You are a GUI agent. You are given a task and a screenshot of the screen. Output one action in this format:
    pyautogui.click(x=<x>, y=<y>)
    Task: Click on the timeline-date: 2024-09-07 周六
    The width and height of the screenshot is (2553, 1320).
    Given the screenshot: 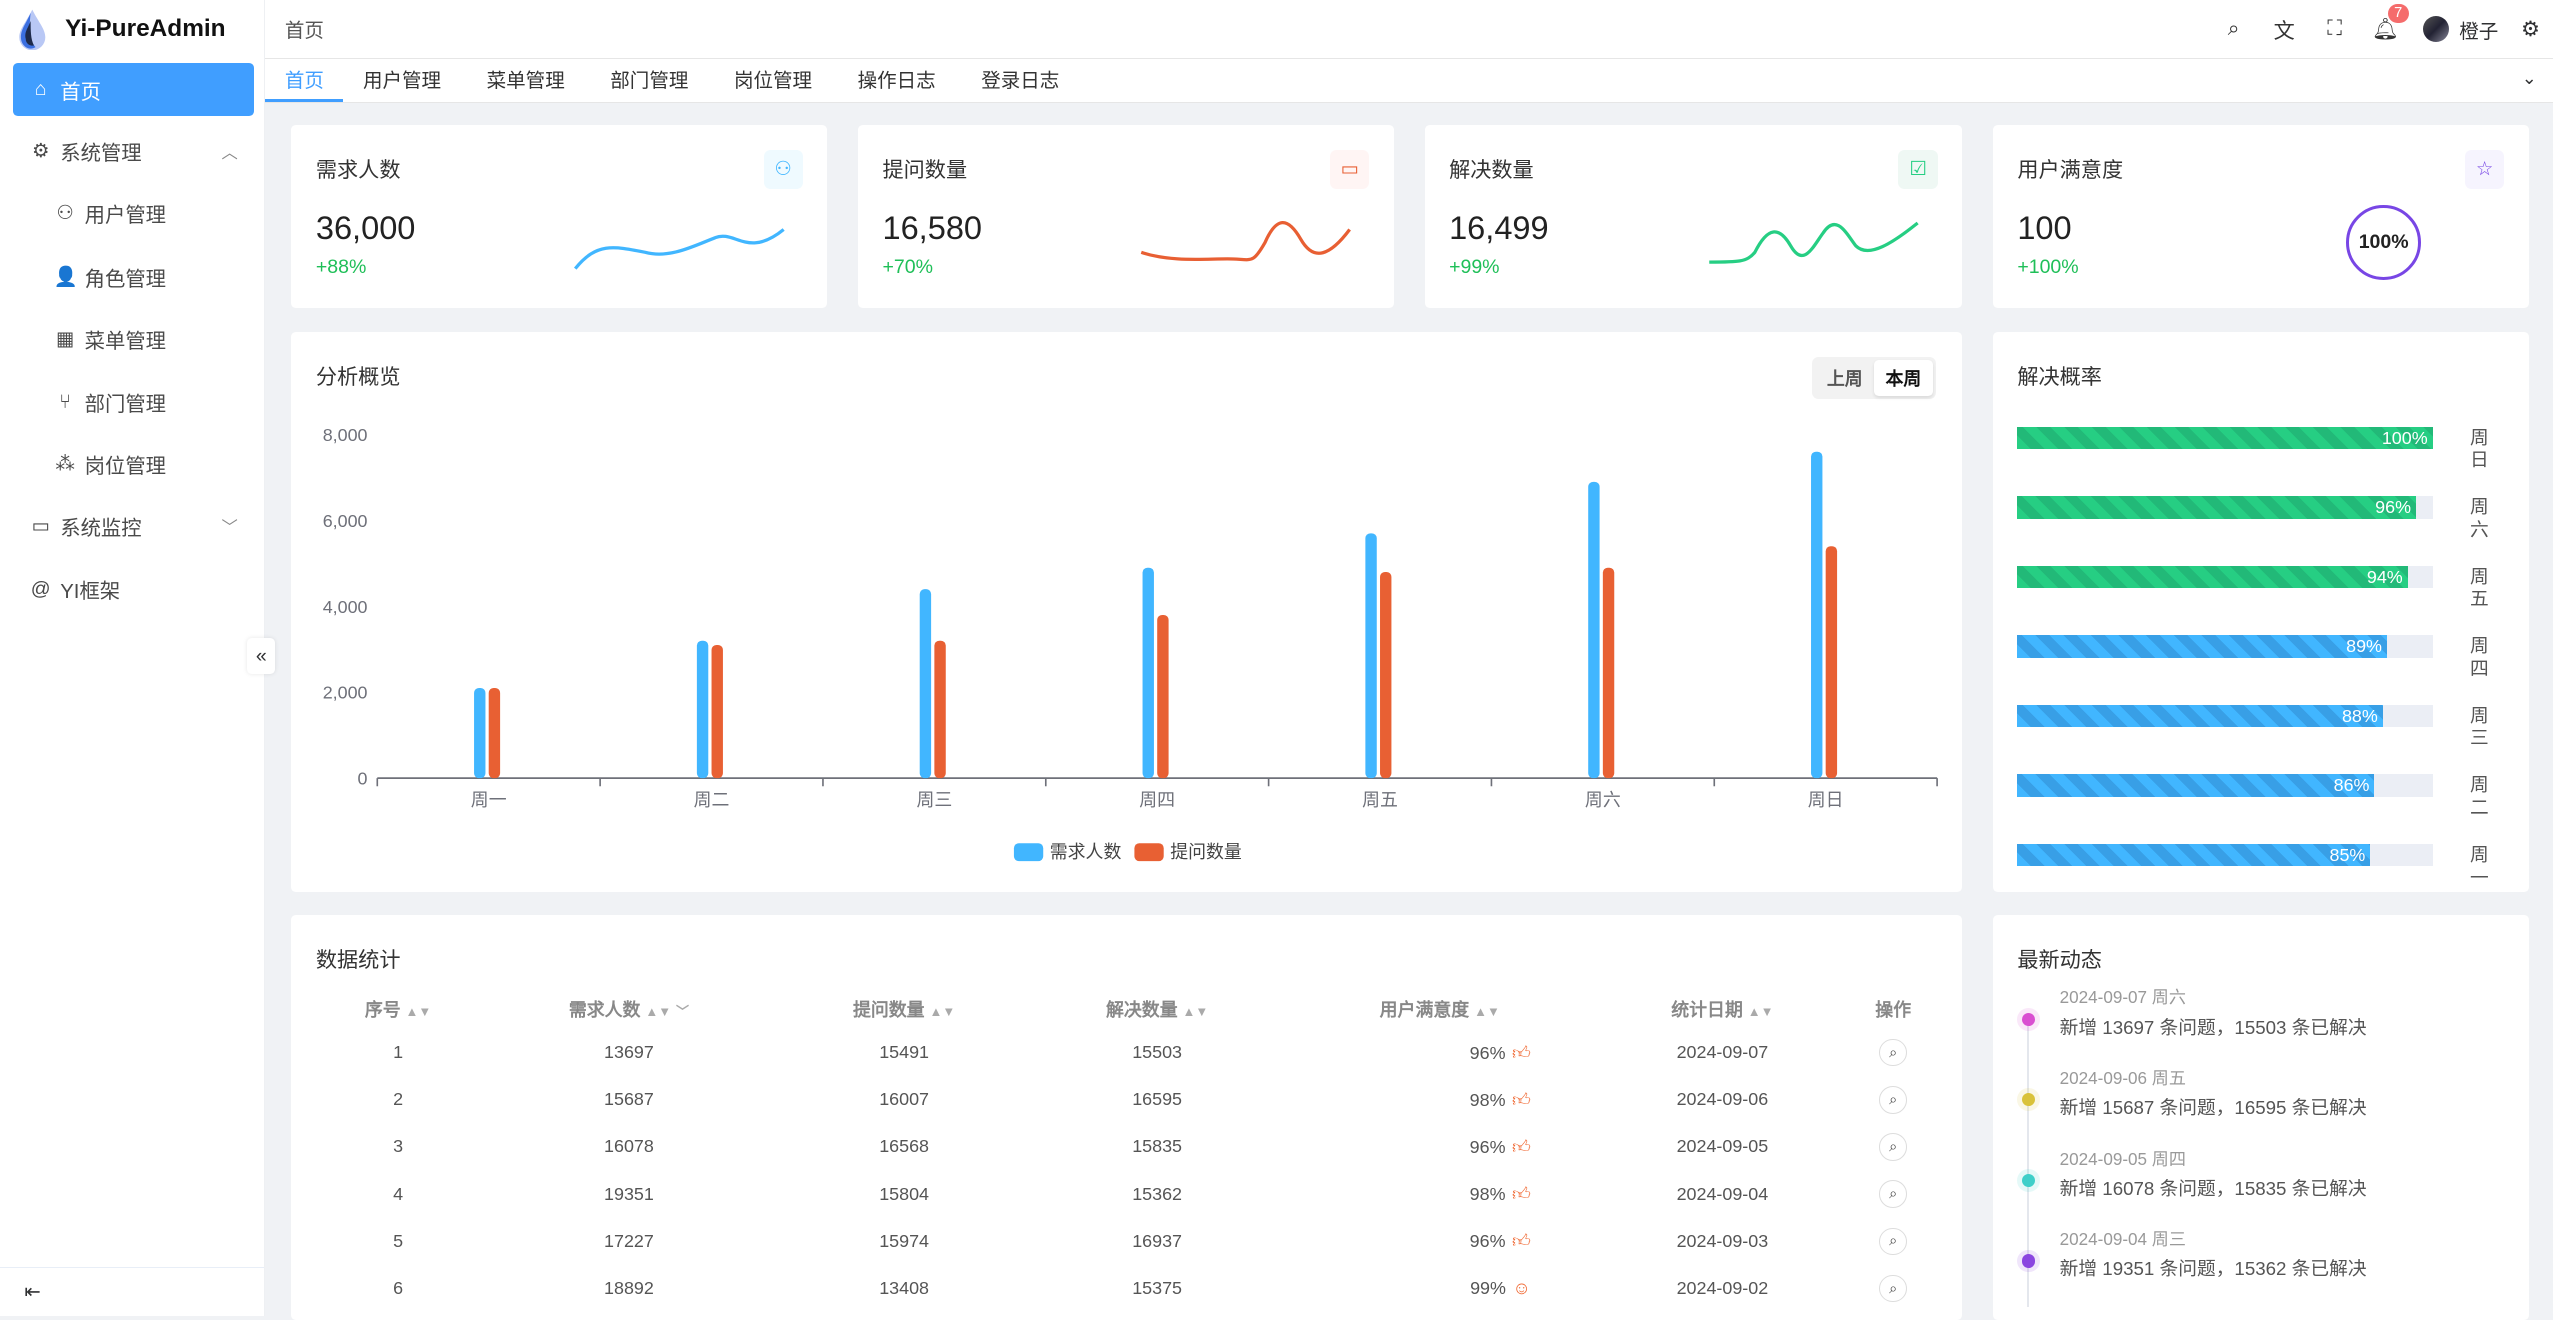 What is the action you would take?
    pyautogui.click(x=2122, y=998)
    